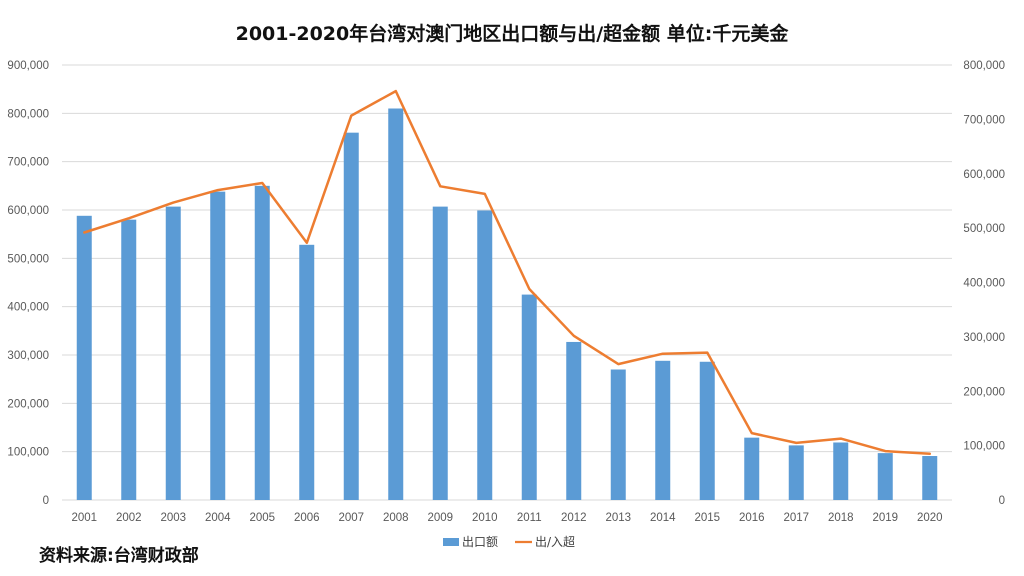 The image size is (1024, 576). Describe the element at coordinates (307, 518) in the screenshot. I see `x-tick-label: 2006` at that location.